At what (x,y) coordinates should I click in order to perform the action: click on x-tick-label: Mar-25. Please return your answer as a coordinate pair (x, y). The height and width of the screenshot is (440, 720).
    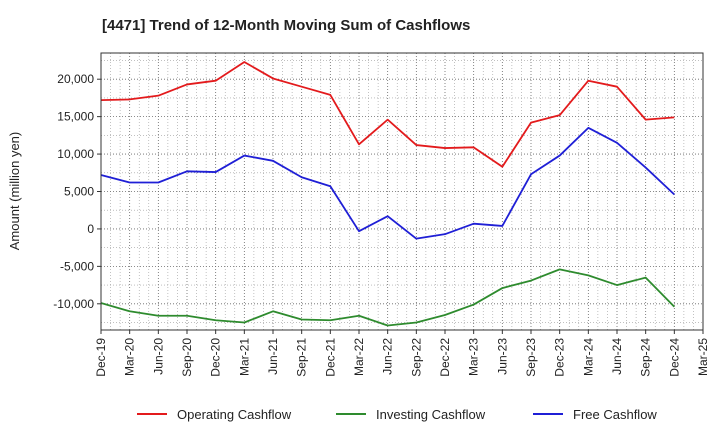
    Looking at the image, I should click on (703, 357).